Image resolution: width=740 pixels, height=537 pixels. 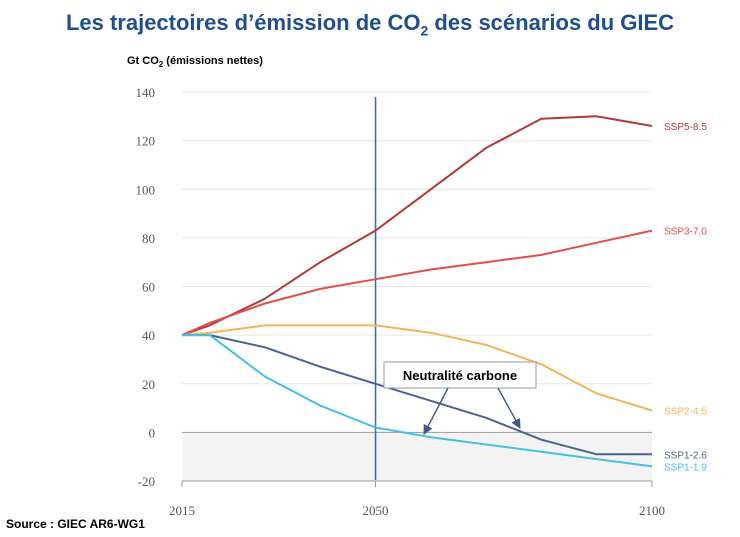 What do you see at coordinates (182, 510) in the screenshot?
I see `x-tick-label: 2015` at bounding box center [182, 510].